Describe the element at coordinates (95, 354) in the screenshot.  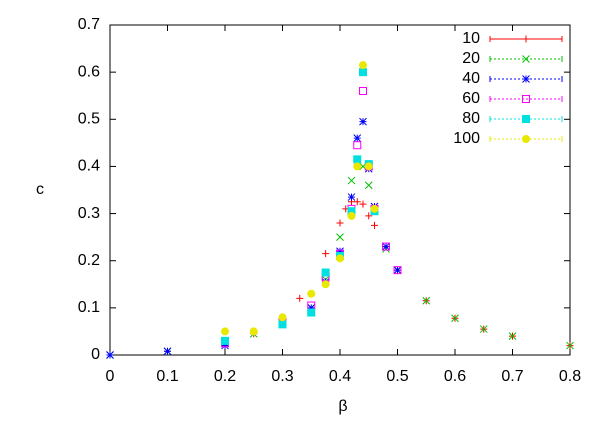
I see `y-tick-label: 0` at that location.